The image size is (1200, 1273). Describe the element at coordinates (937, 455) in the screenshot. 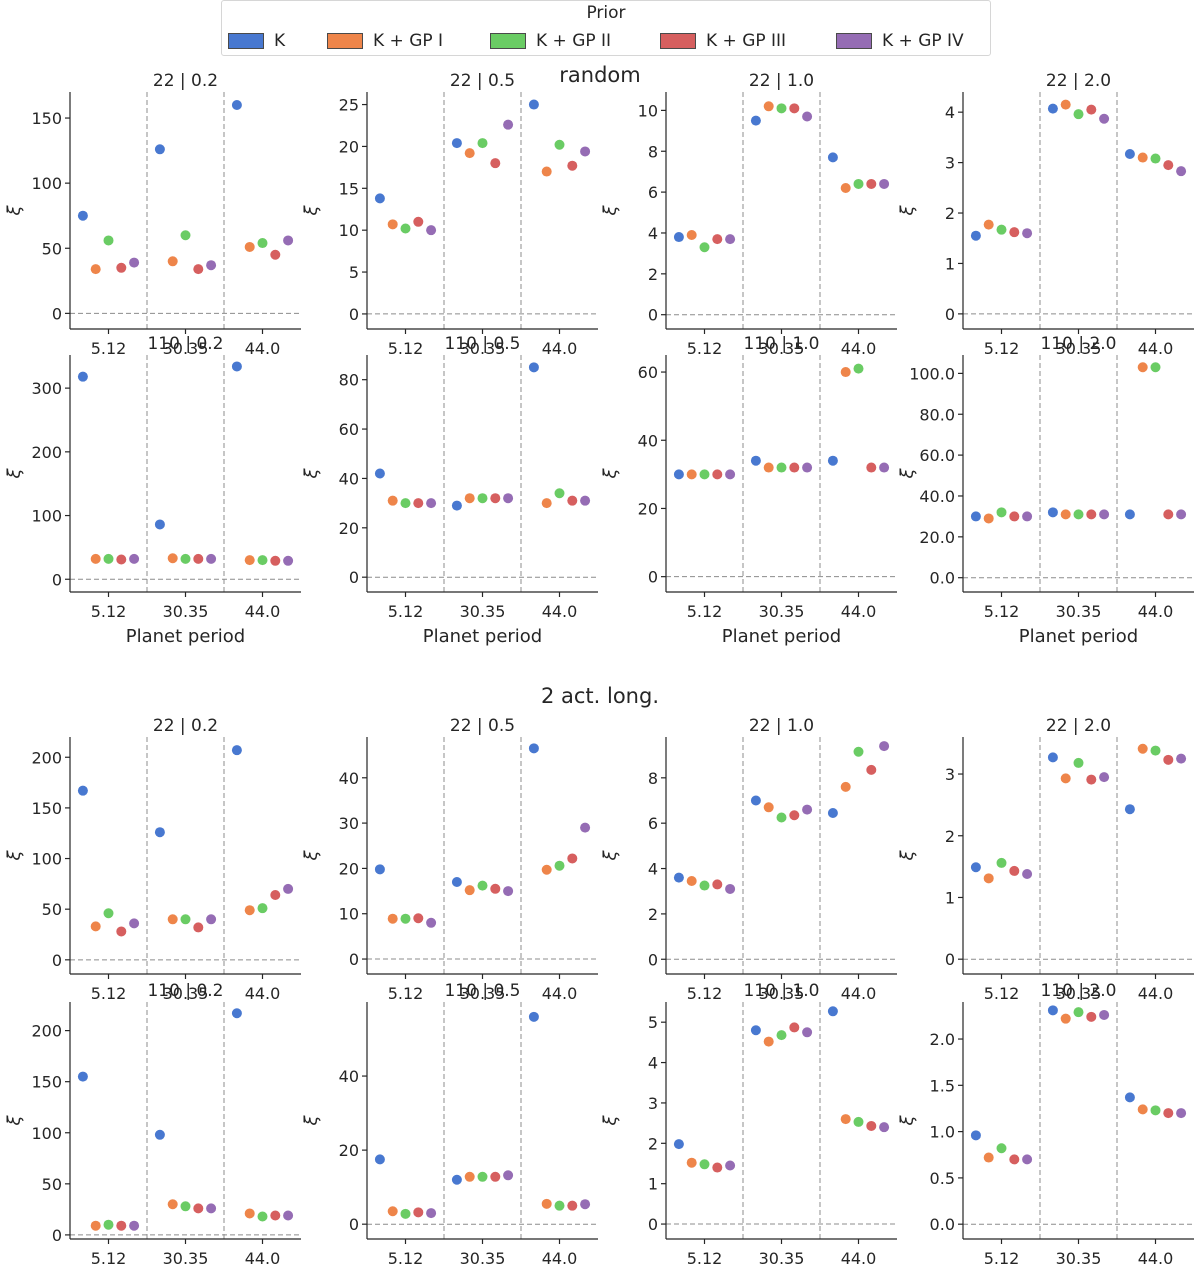

I see `y-tick-label: 60.0` at that location.